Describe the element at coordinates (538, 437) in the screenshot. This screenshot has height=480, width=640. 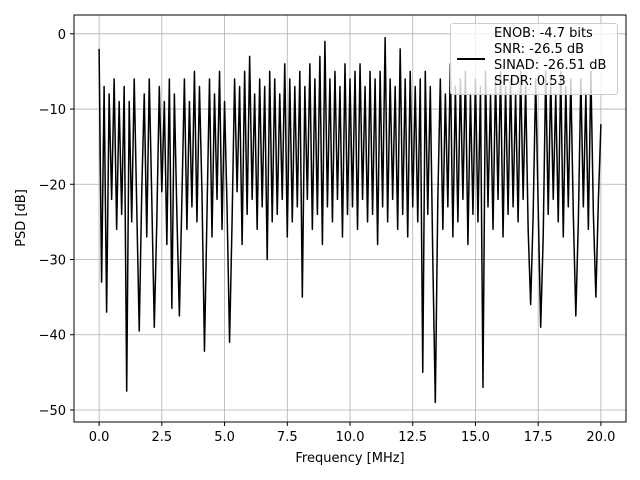
I see `x-tick-label: 17.5` at that location.